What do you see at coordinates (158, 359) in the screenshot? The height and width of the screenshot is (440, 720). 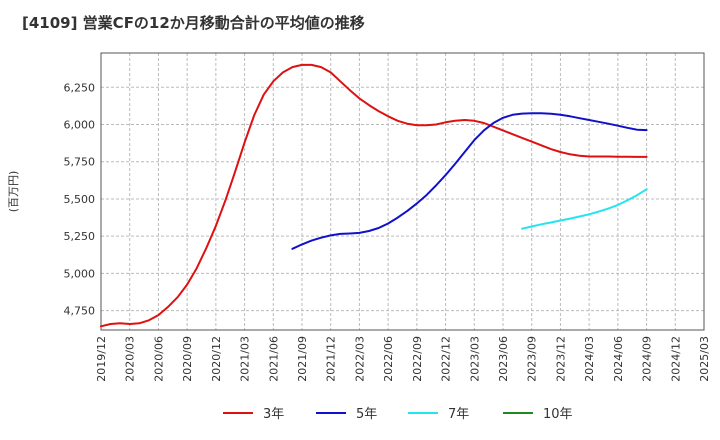 I see `x-tick-label: 2020/06` at bounding box center [158, 359].